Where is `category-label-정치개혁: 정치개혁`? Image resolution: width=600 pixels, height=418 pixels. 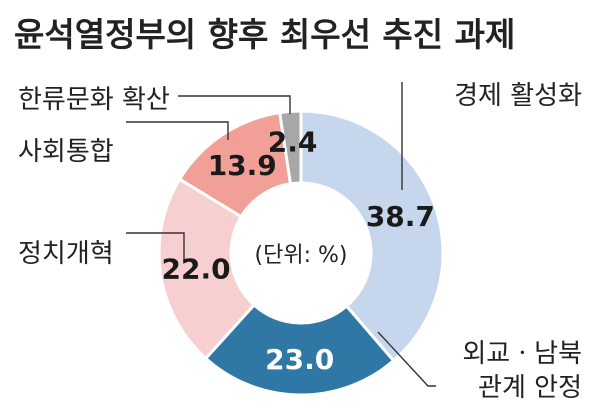
category-label-정치개혁: 정치개혁 is located at coordinates (66, 254).